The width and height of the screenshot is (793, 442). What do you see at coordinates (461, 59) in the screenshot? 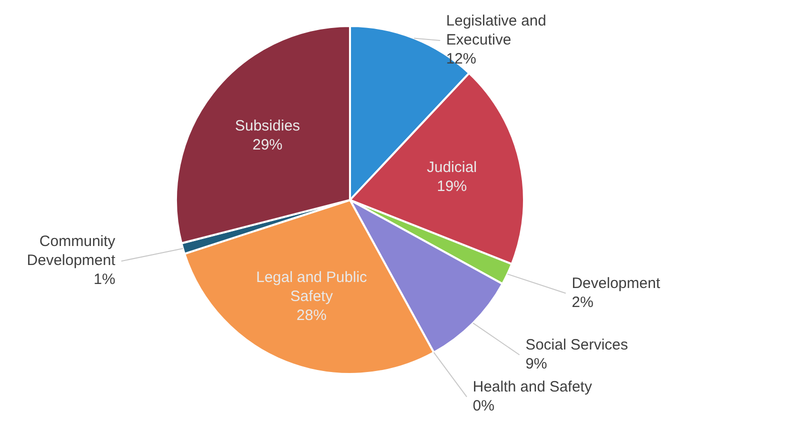
I see `data-label: 12%` at bounding box center [461, 59].